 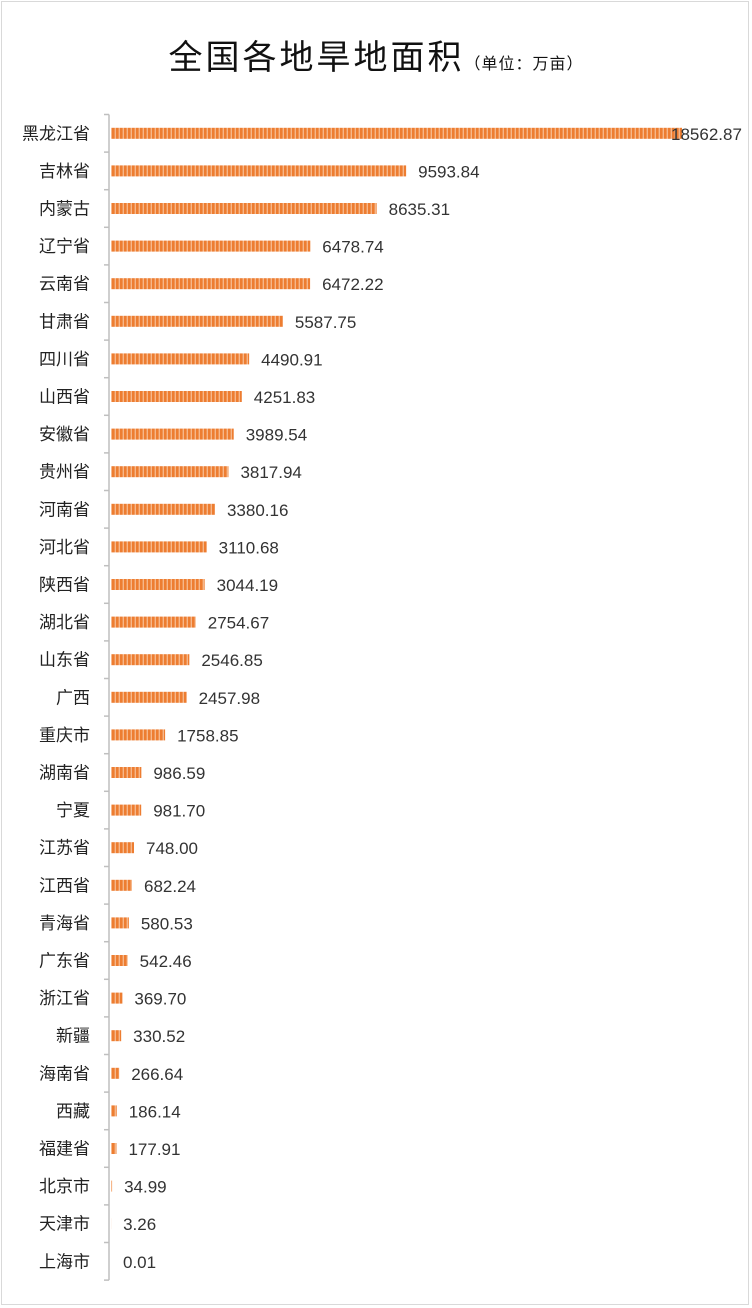 What do you see at coordinates (325, 322) in the screenshot?
I see `data-label: 5587.75` at bounding box center [325, 322].